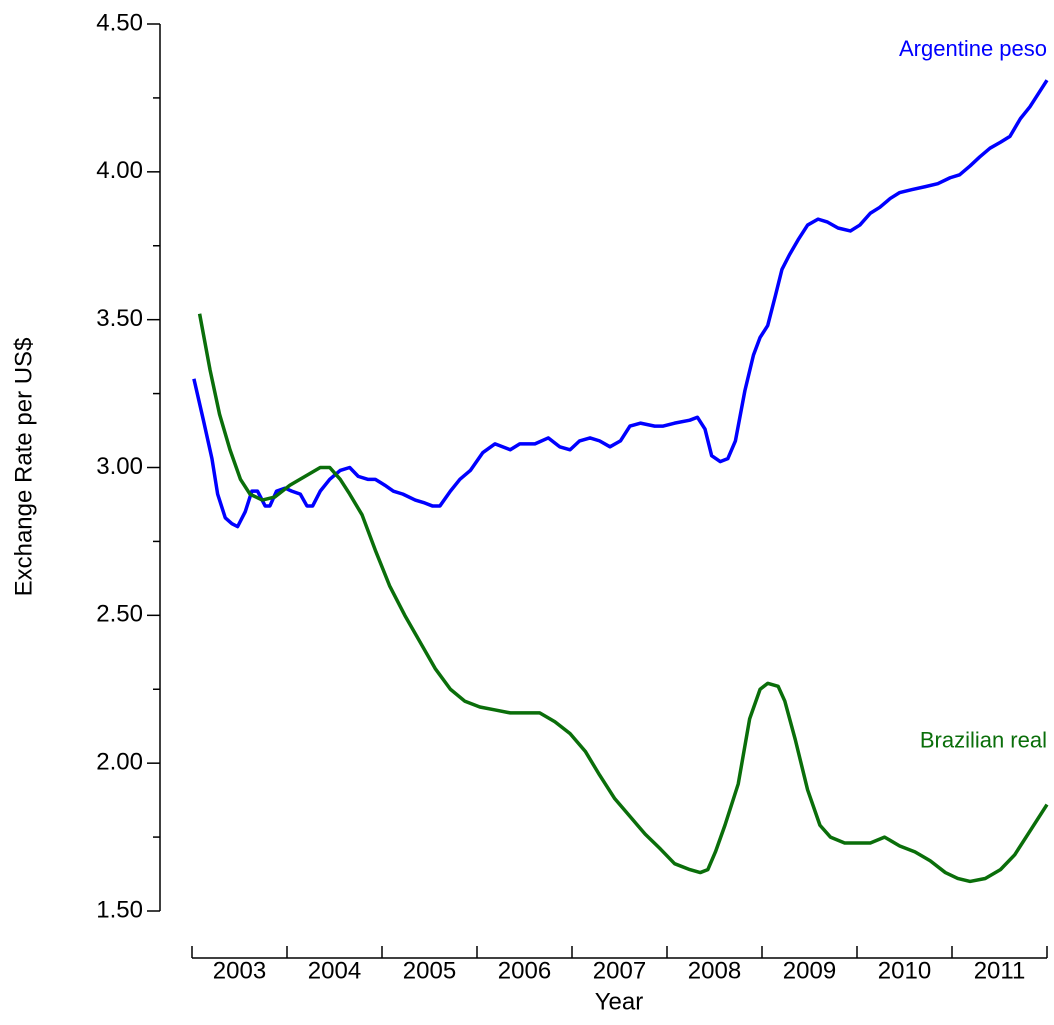  Describe the element at coordinates (1000, 970) in the screenshot. I see `x-tick-label: 2011` at that location.